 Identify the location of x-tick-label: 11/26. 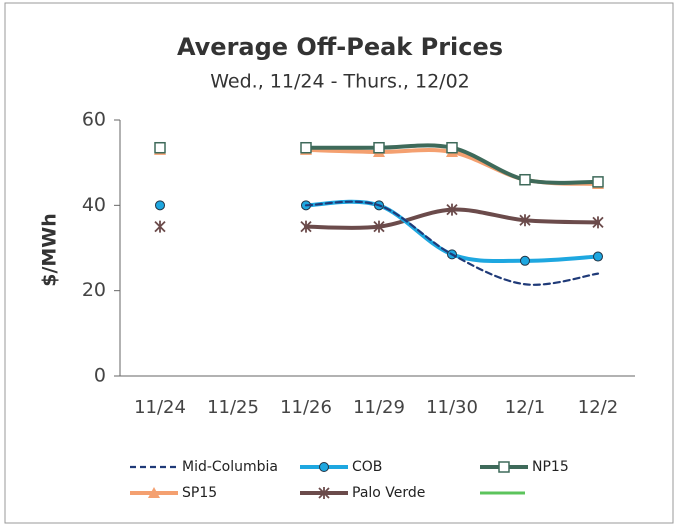
(306, 407).